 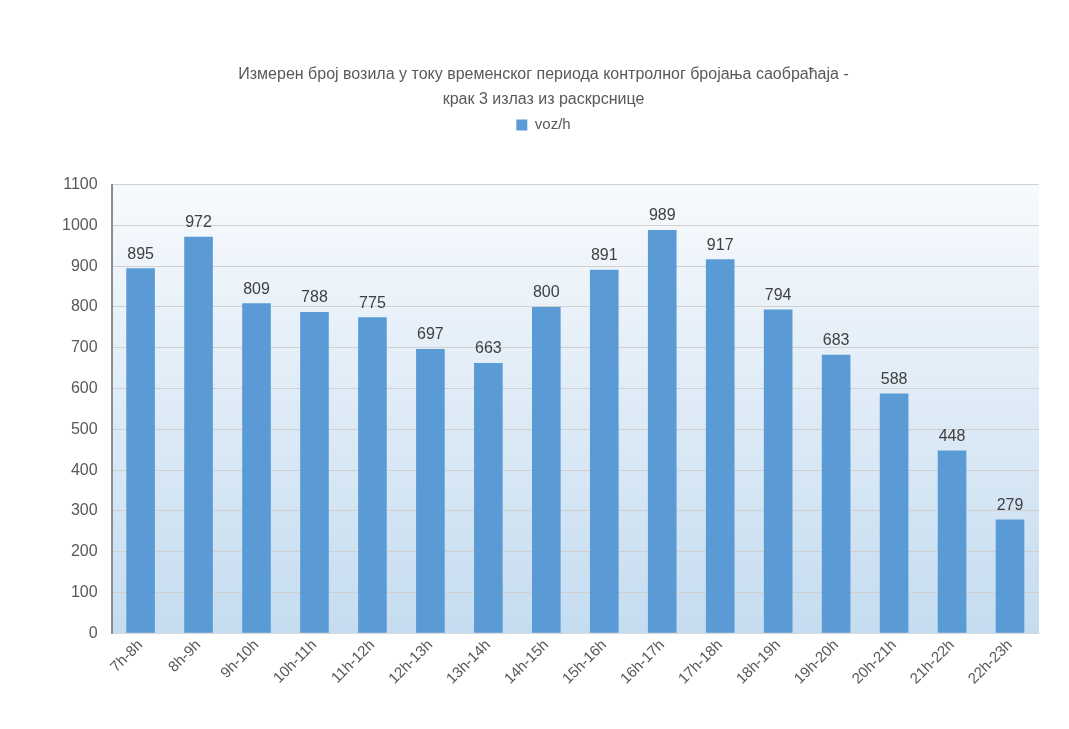 What do you see at coordinates (84, 306) in the screenshot?
I see `y-tick-label: 800` at bounding box center [84, 306].